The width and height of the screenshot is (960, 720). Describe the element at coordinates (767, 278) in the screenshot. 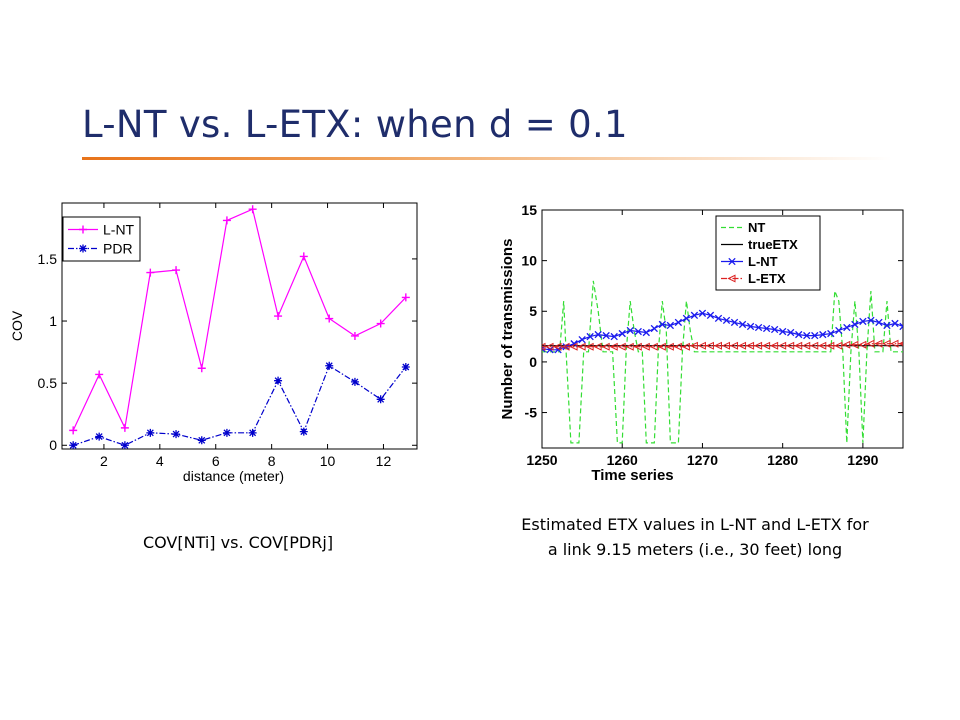

I see `legend-label-l-etx: L-ETX` at that location.